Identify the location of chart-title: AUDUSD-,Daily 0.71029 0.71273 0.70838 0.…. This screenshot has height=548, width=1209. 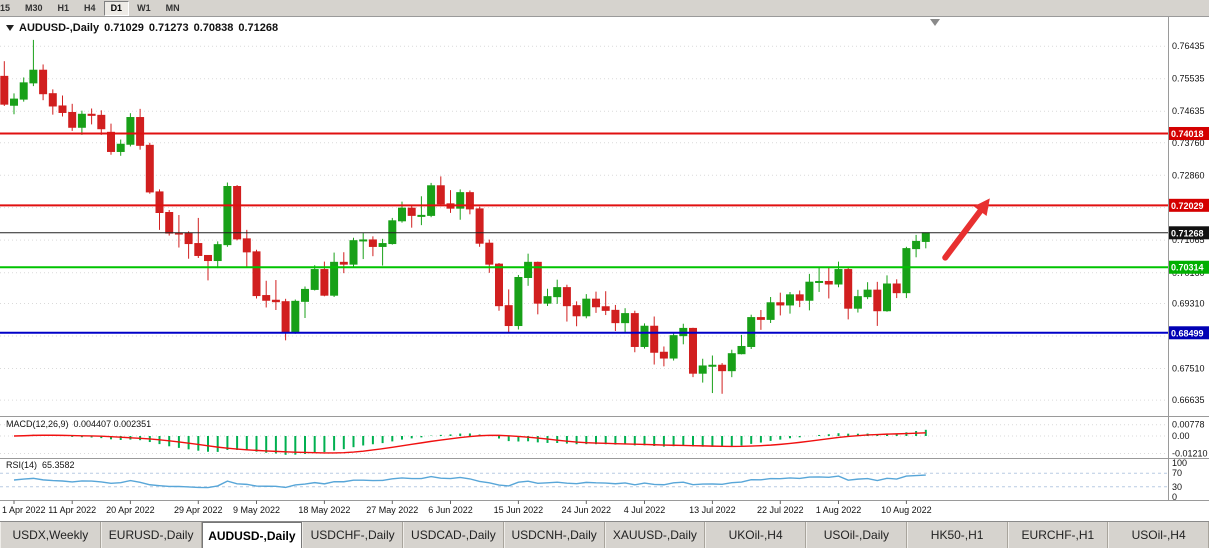
(142, 28).